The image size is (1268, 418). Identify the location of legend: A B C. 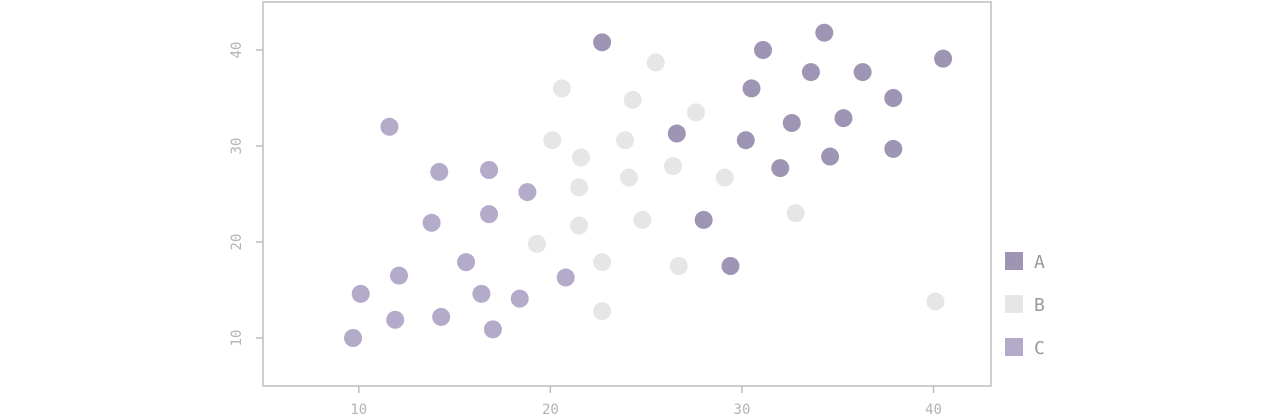
(1025, 305).